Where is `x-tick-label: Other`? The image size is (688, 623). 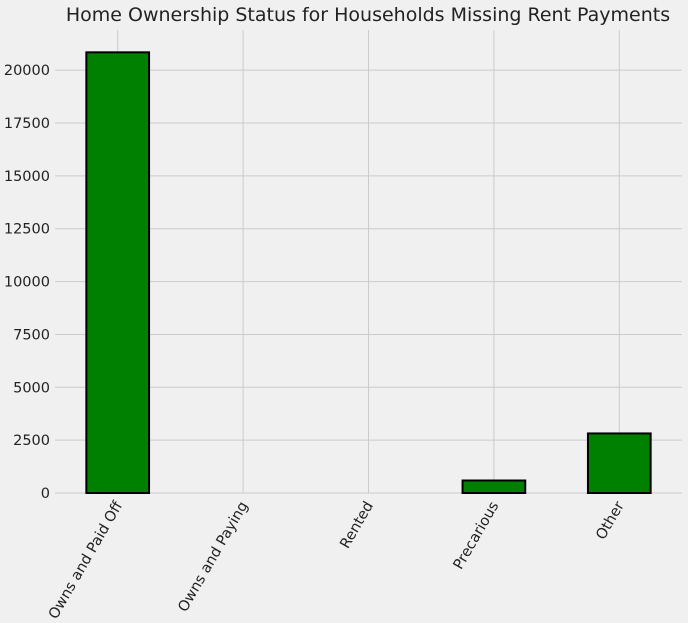 x-tick-label: Other is located at coordinates (610, 521).